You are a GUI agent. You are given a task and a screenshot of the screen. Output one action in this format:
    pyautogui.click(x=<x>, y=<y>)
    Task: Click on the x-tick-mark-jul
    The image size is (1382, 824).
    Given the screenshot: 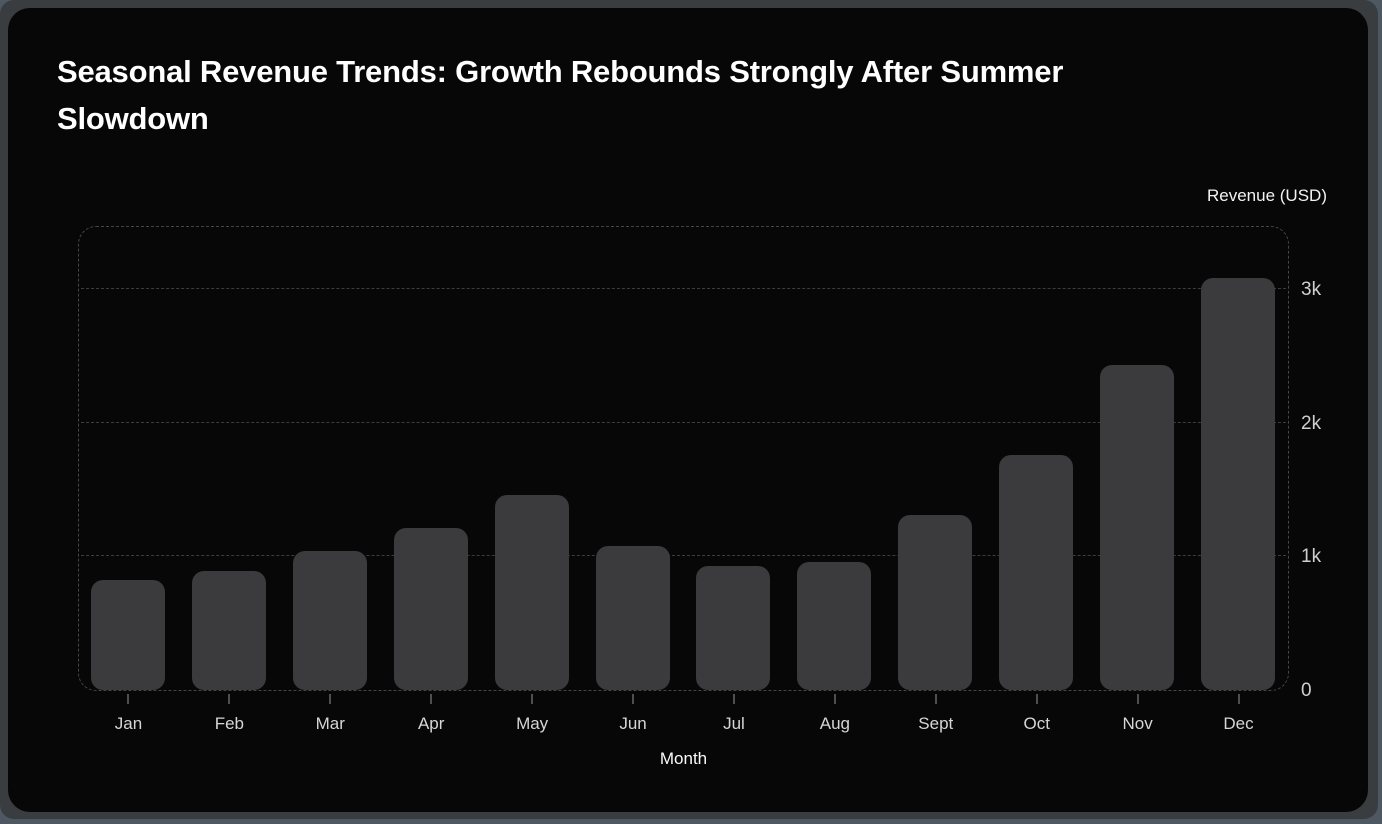 What is the action you would take?
    pyautogui.click(x=733, y=699)
    